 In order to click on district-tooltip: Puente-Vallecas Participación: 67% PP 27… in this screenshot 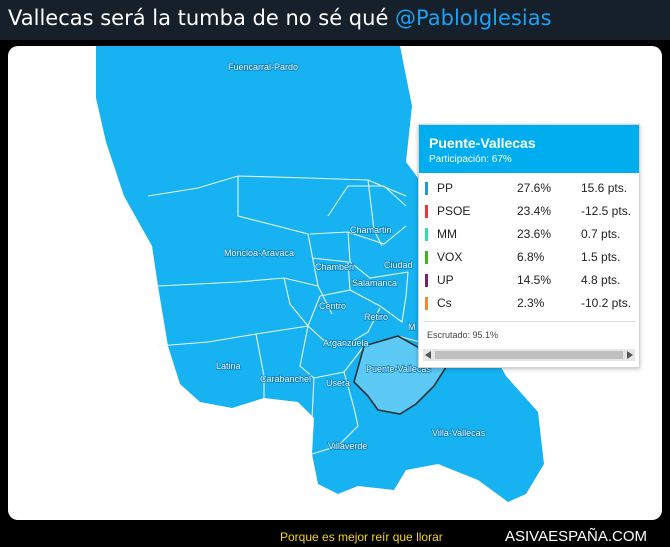, I will do `click(529, 246)`.